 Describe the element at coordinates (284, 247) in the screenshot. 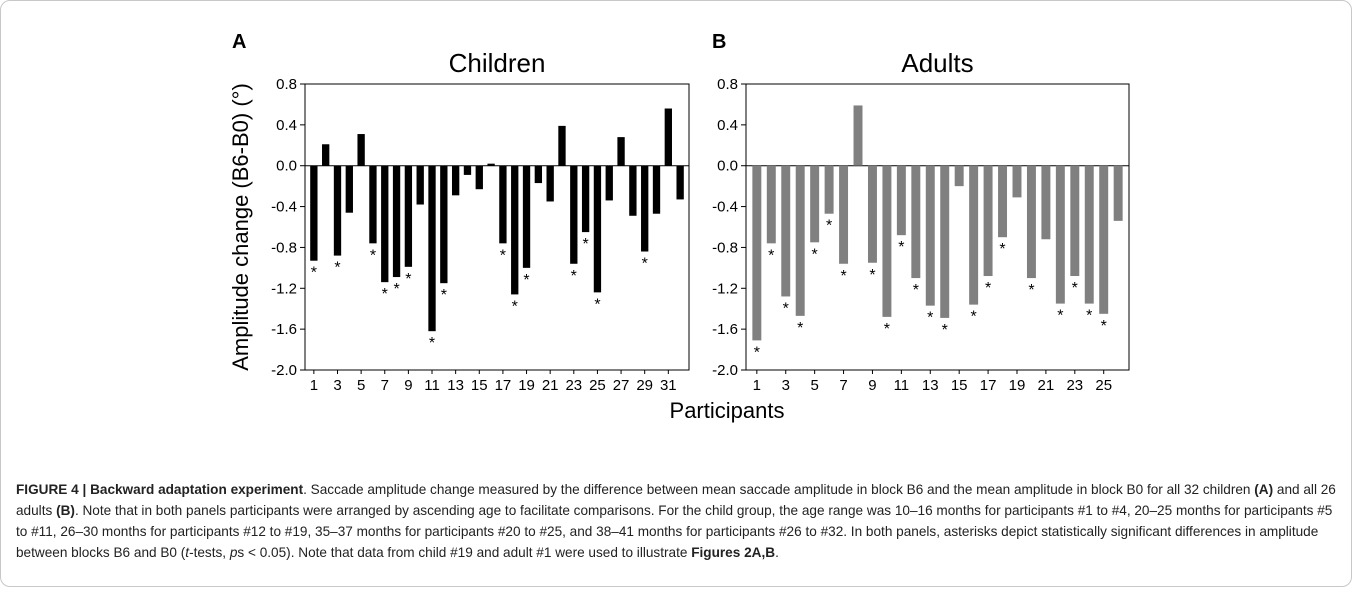

I see `y-tick-label: -0.8` at that location.